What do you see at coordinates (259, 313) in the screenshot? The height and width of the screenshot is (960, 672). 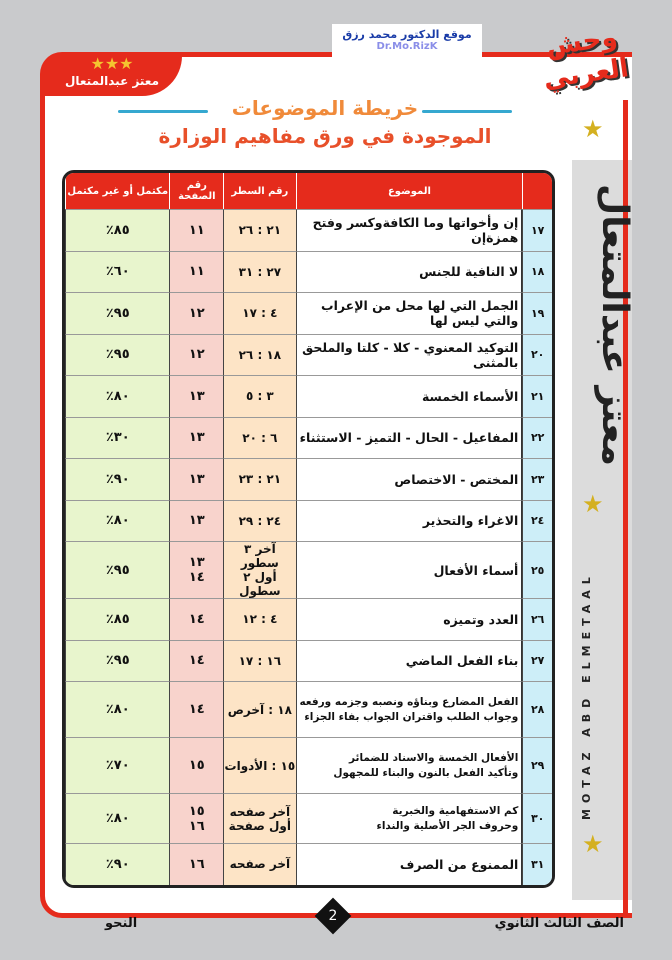 I see `line-range-cell: ٤ : ١٧` at bounding box center [259, 313].